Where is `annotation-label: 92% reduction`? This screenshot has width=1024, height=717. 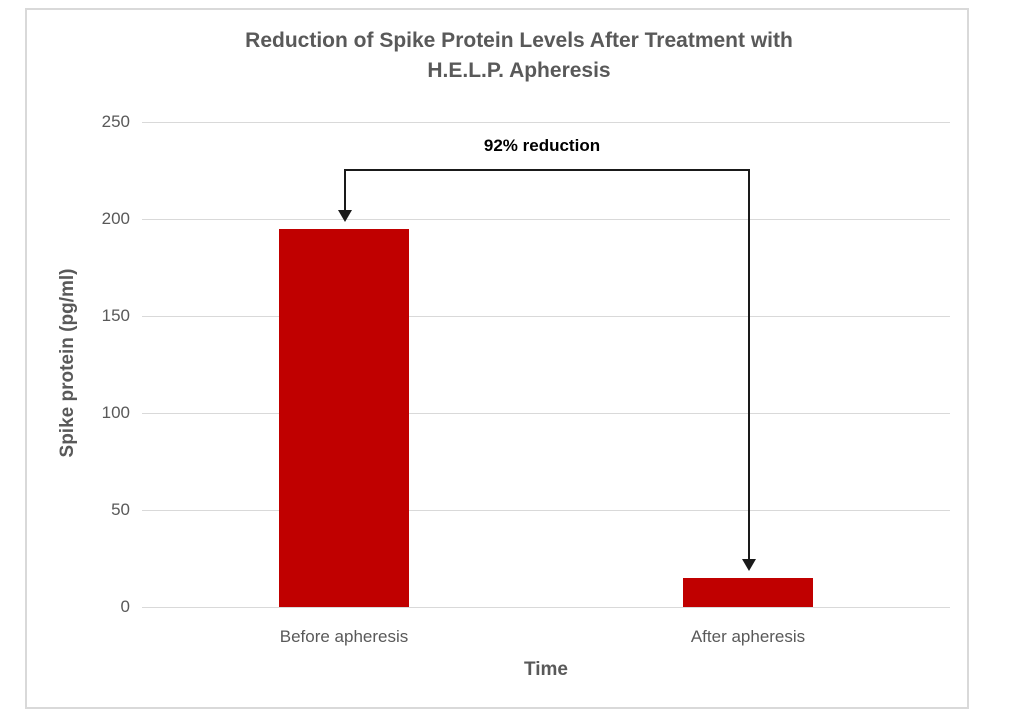 annotation-label: 92% reduction is located at coordinates (542, 145).